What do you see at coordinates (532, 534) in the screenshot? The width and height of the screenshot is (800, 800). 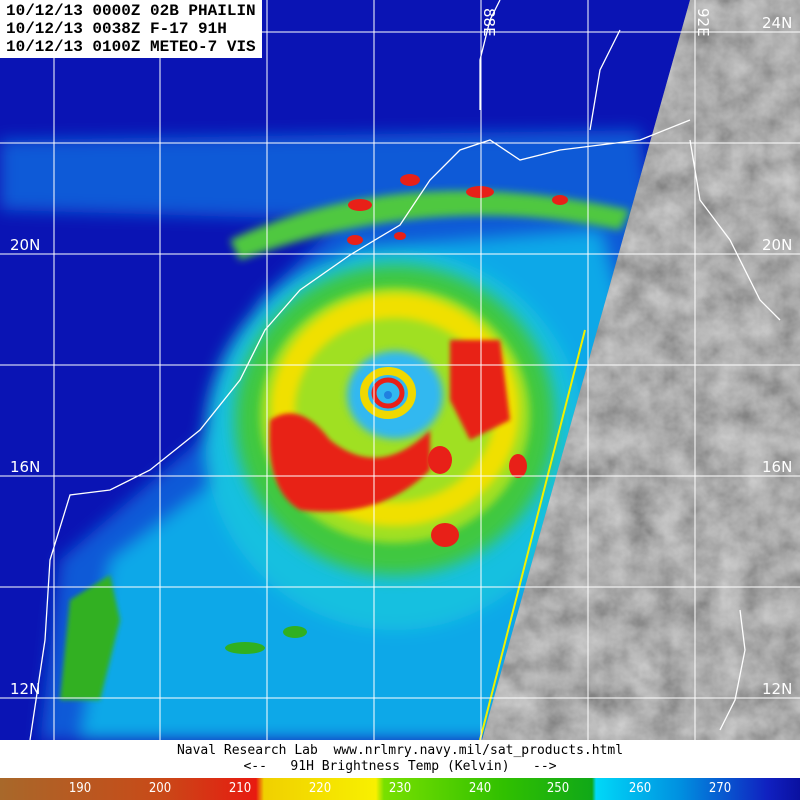 I see `swath-edge-line` at bounding box center [532, 534].